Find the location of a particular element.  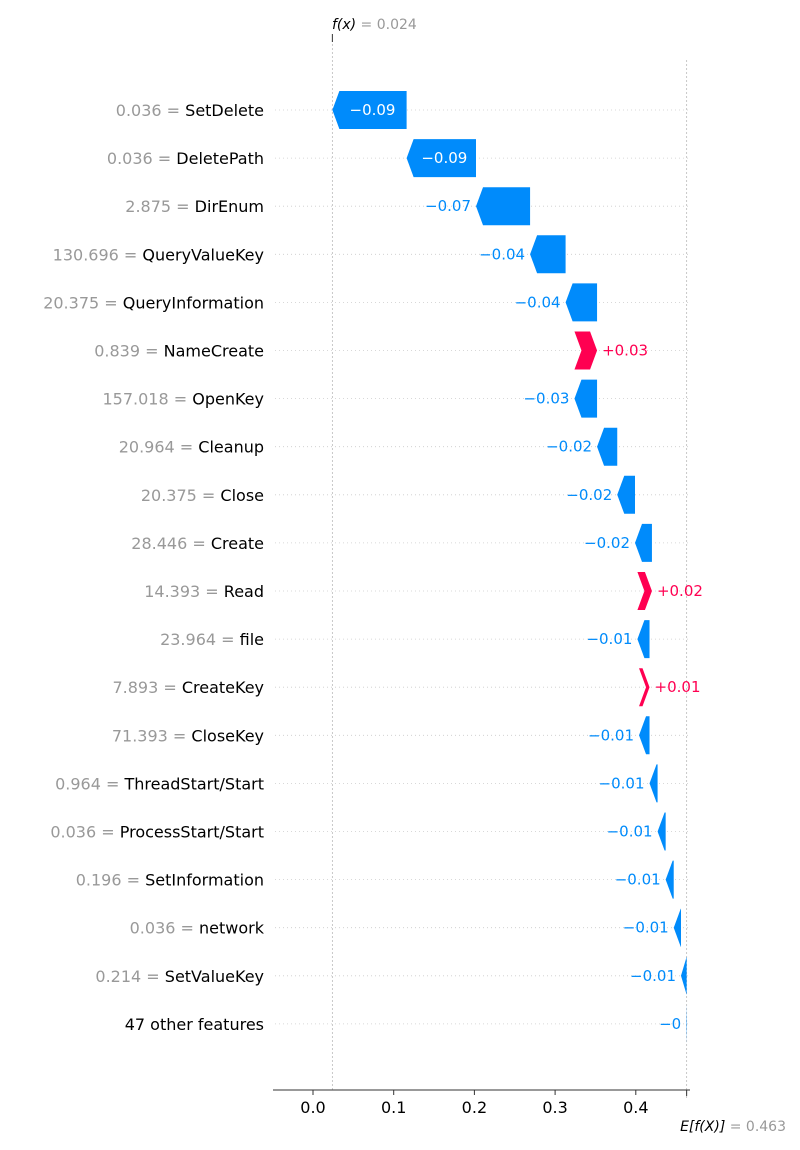

feature-name: DeletePath is located at coordinates (220, 158).